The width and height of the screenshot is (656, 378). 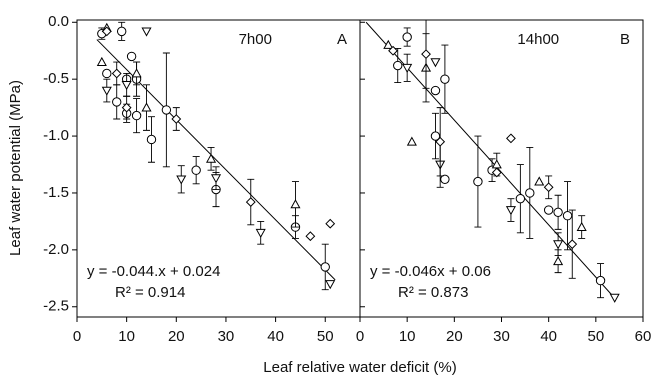 I want to click on panel-label: A, so click(x=342, y=39).